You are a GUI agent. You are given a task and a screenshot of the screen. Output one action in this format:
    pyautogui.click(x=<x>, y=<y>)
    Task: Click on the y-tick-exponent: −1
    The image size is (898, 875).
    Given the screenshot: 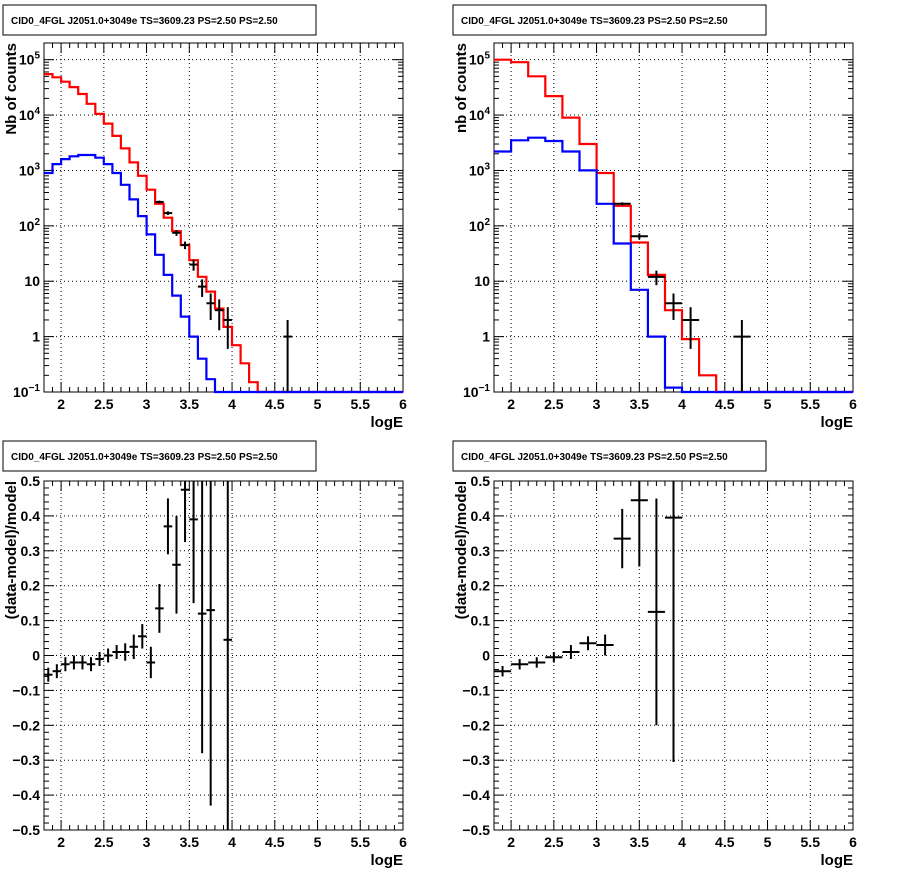 What is the action you would take?
    pyautogui.click(x=35, y=388)
    